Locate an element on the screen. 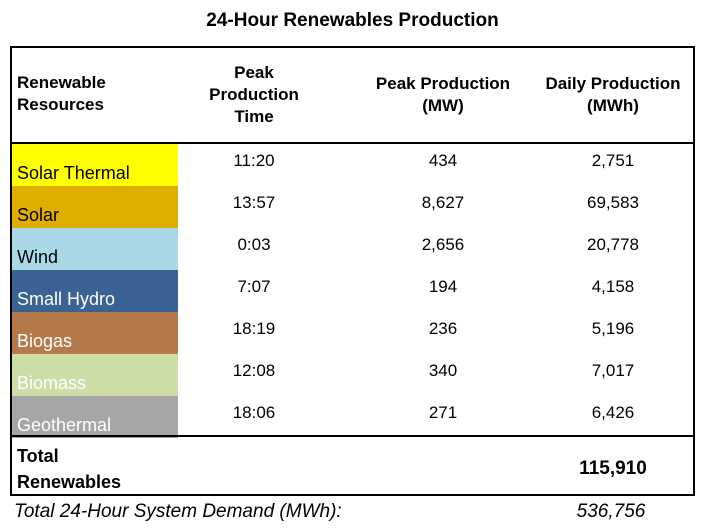 Image resolution: width=727 pixels, height=529 pixels. header-time-line-2: Production is located at coordinates (254, 94).